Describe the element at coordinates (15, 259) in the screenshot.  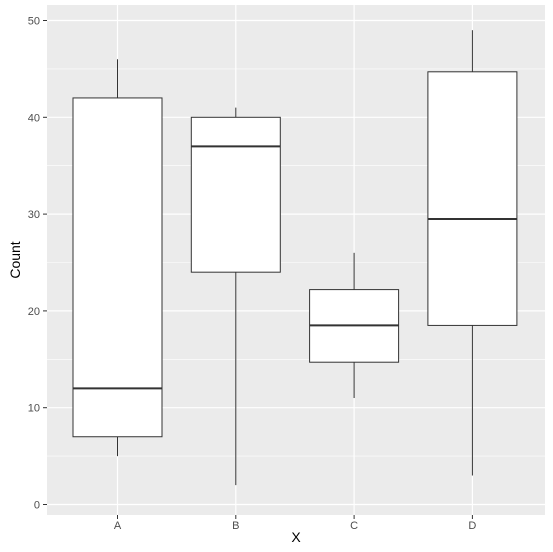
I see `y-axis-title: Count` at that location.